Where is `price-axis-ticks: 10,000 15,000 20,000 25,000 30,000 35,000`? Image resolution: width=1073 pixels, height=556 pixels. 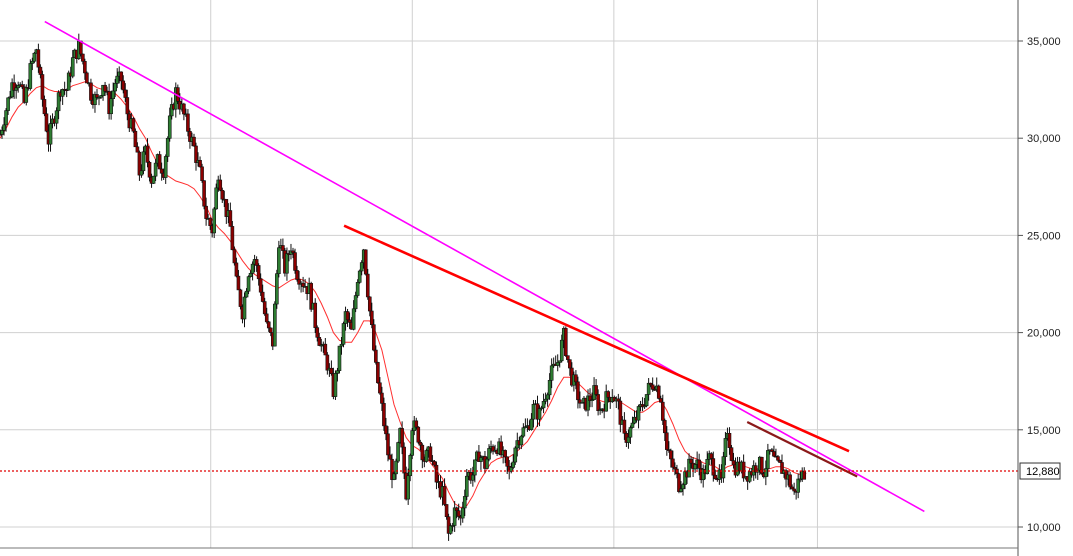
price-axis-ticks: 10,000 15,000 20,000 25,000 30,000 35,000 is located at coordinates (1039, 285).